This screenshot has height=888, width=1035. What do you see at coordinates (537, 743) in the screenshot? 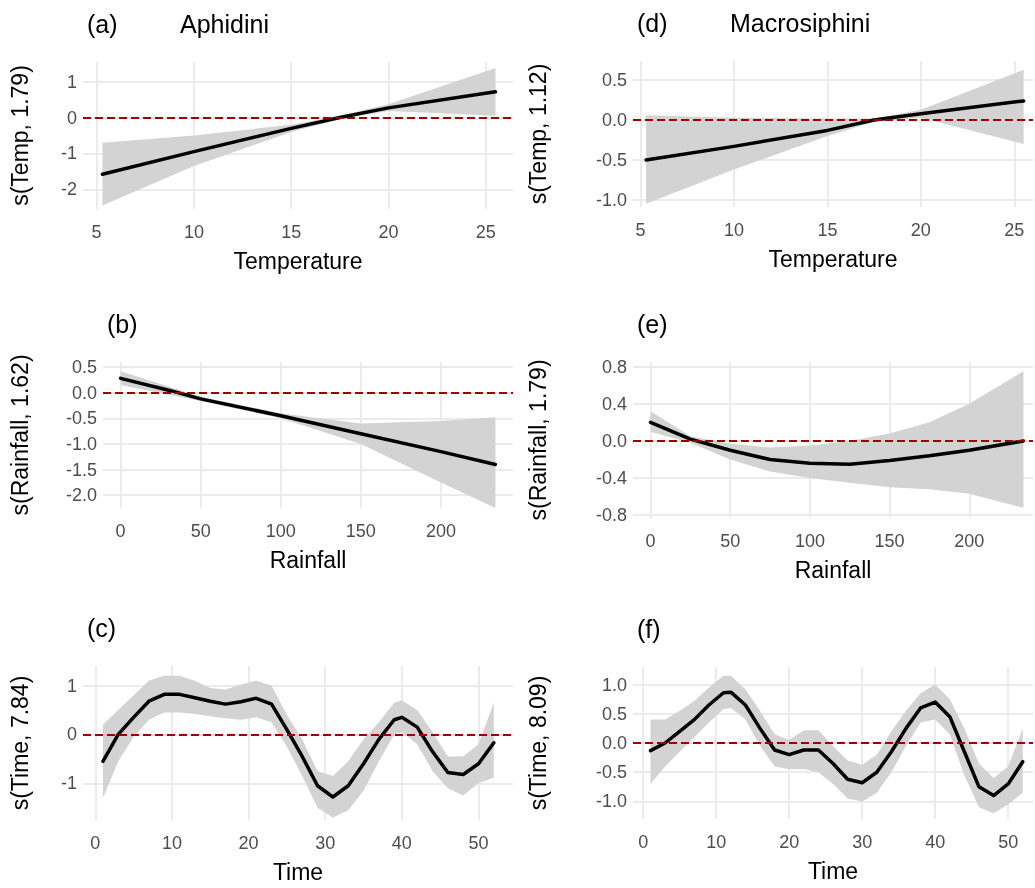
I see `y-axis-title: s(Time, 8.09)` at bounding box center [537, 743].